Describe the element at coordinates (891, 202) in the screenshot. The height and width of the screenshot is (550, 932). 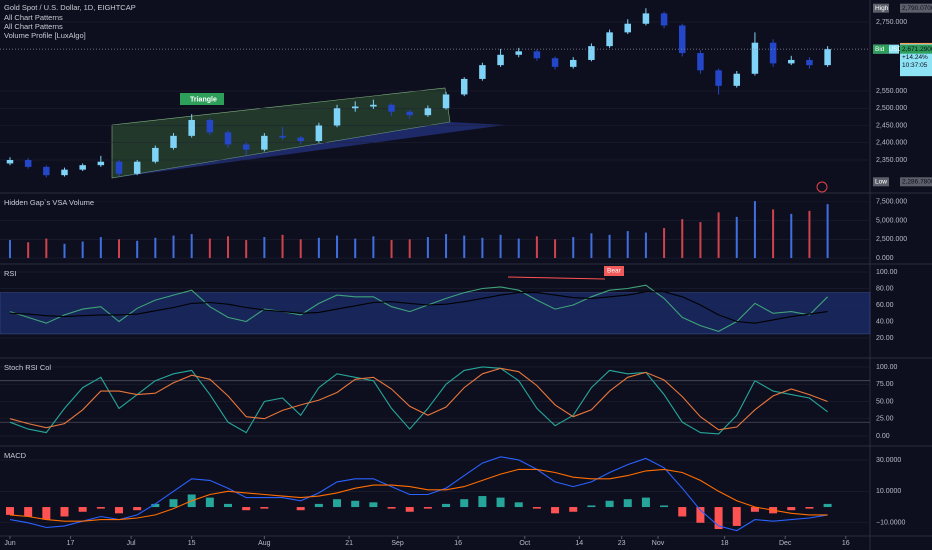
I see `y-tick-label: 7,500.000` at that location.